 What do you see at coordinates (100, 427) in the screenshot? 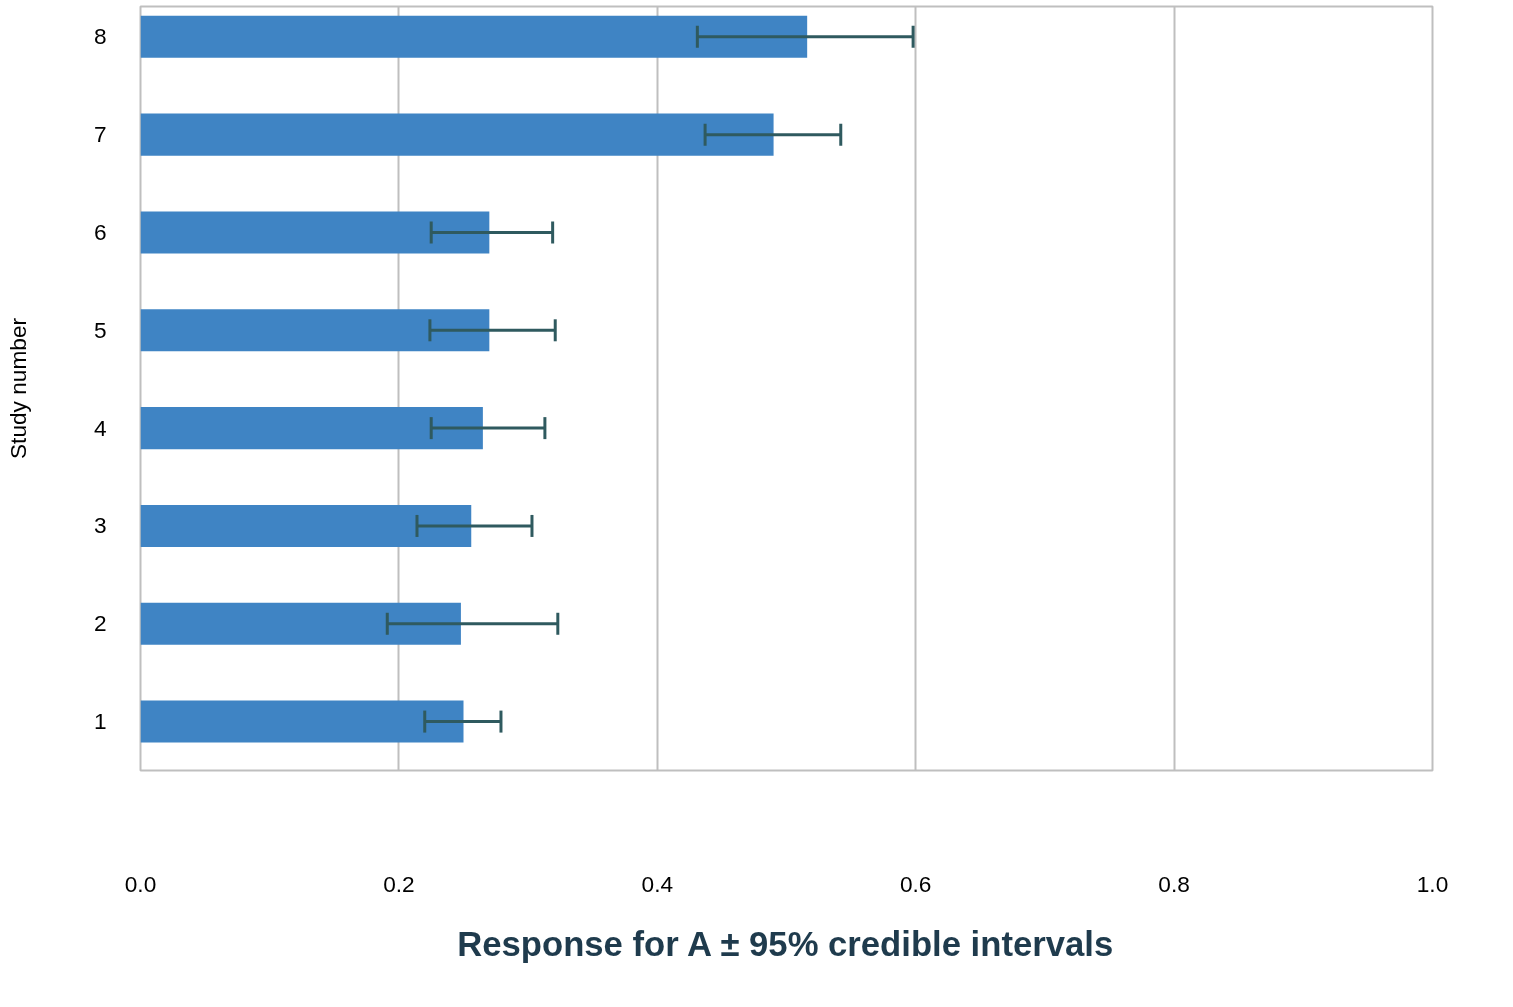
I see `y-tick-label: 4` at bounding box center [100, 427].